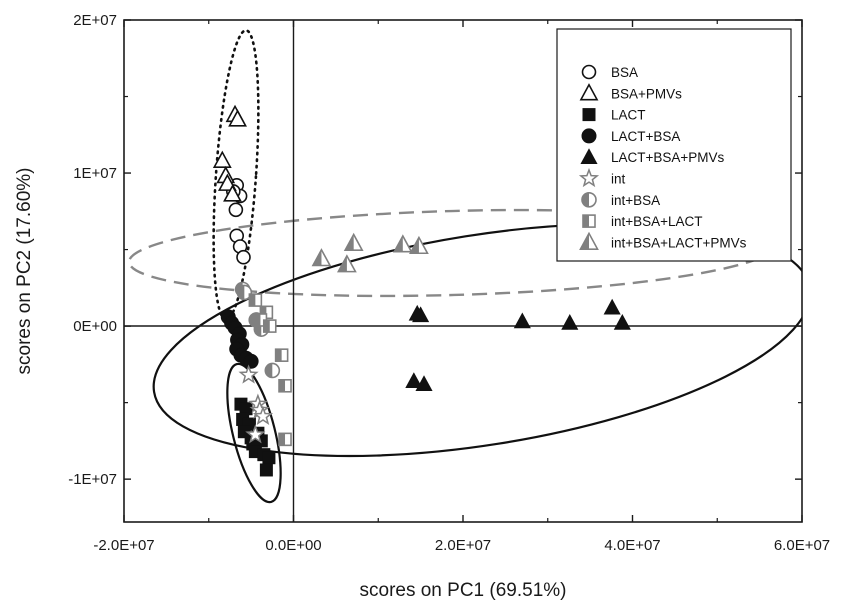  Describe the element at coordinates (668, 157) in the screenshot. I see `legend-label-lact-bsa-pmvs: LACT+BSA+PMVs` at that location.